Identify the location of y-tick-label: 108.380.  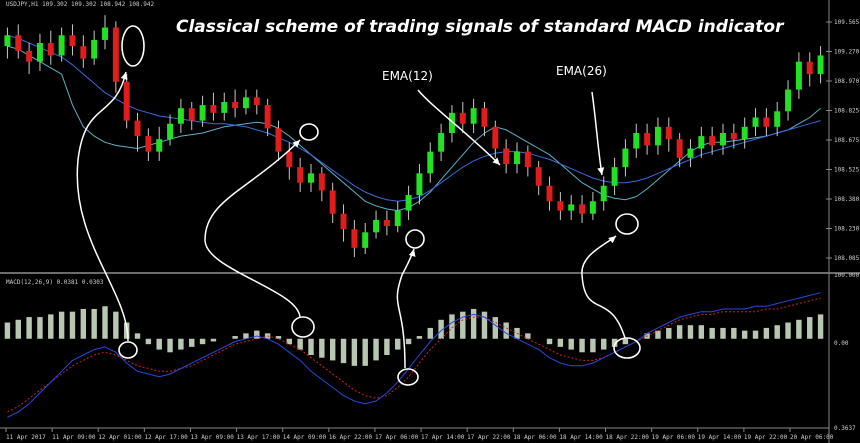
(847, 199).